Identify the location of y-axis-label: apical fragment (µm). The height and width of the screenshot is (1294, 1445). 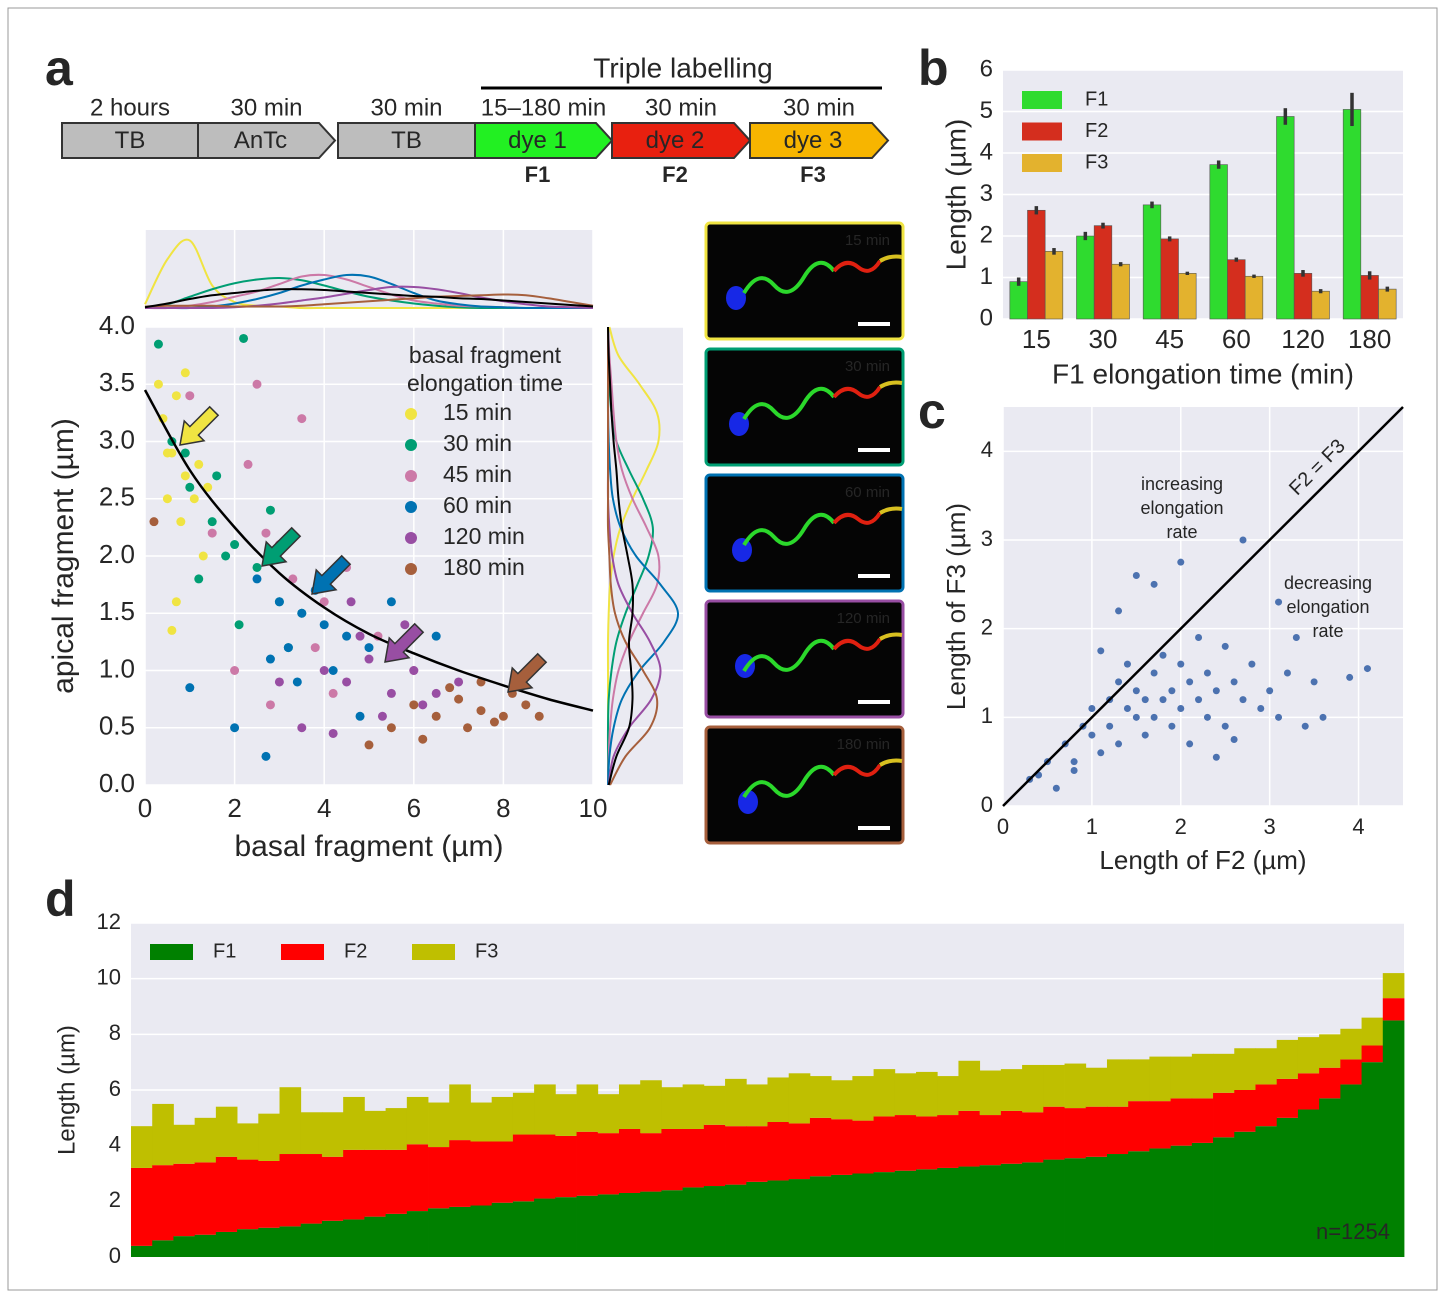
(63, 556).